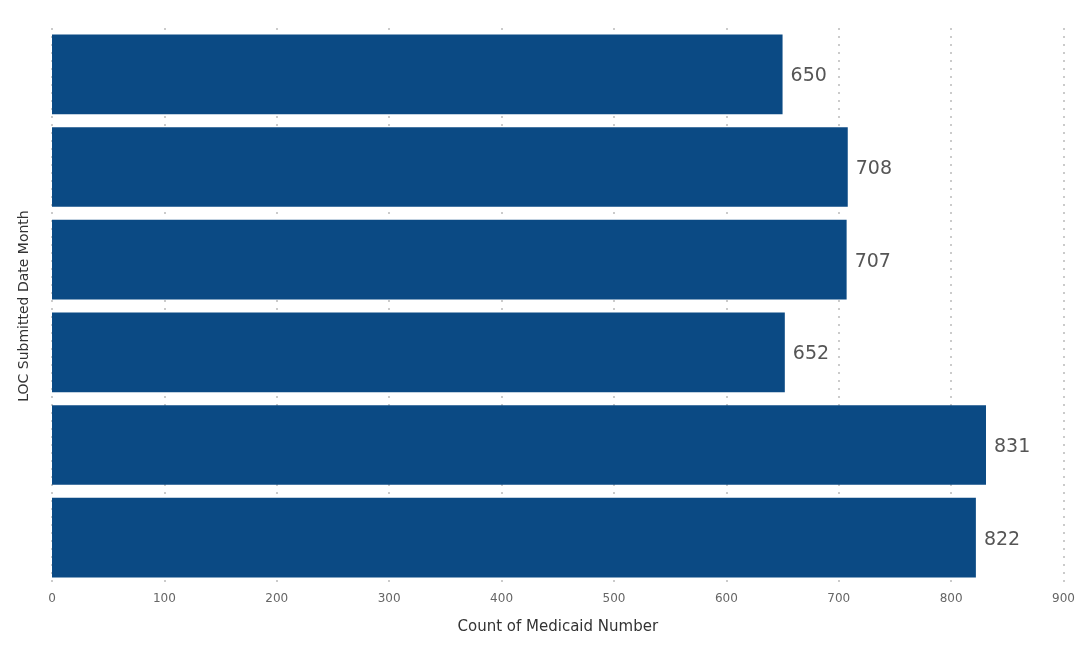 The width and height of the screenshot is (1086, 654). I want to click on data-label: 707, so click(872, 259).